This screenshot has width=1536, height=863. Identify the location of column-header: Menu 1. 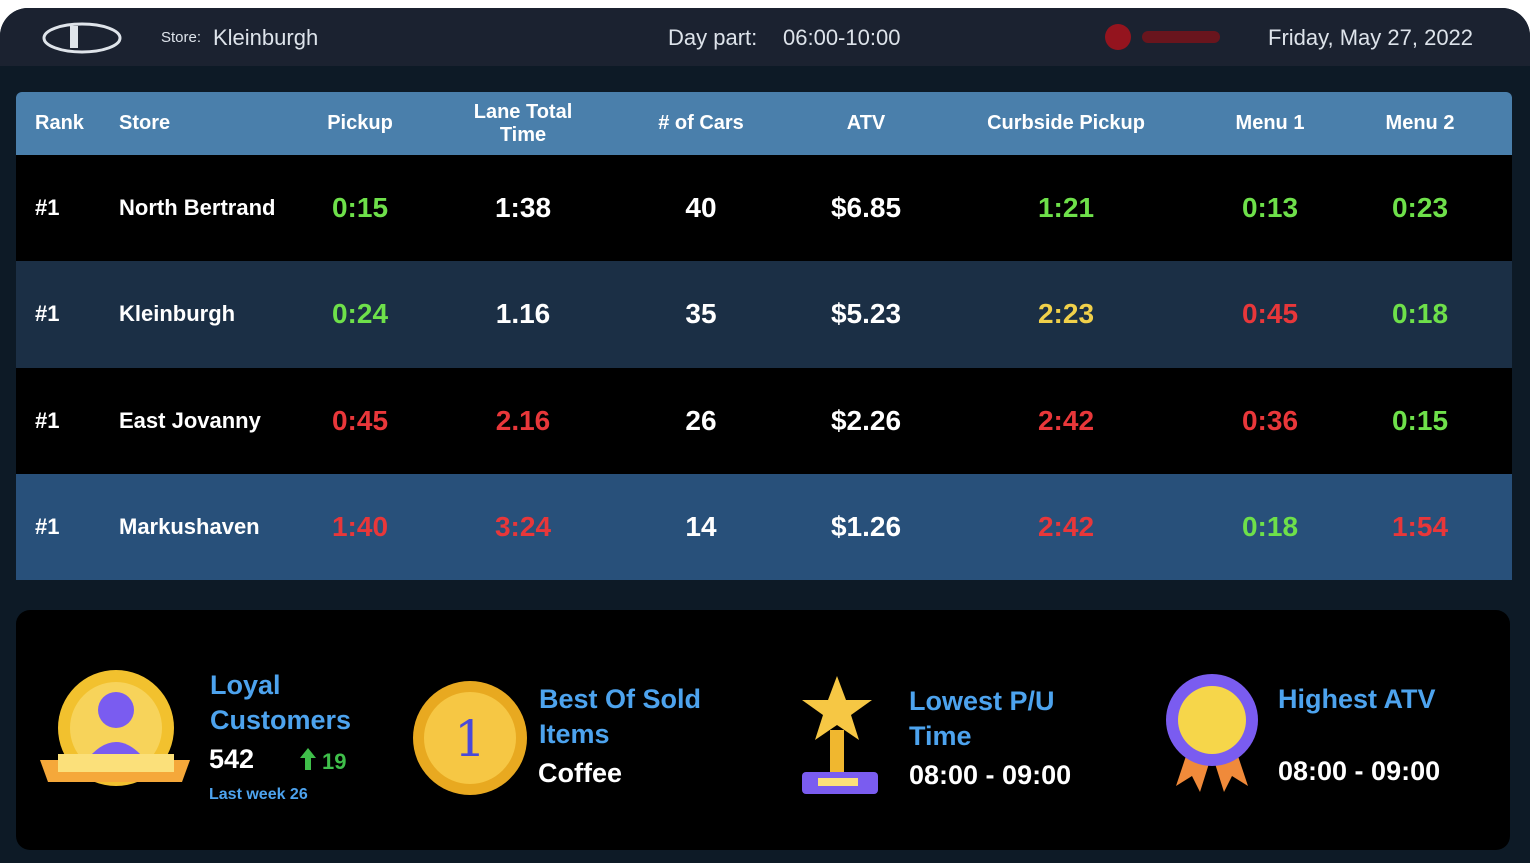
(1270, 123).